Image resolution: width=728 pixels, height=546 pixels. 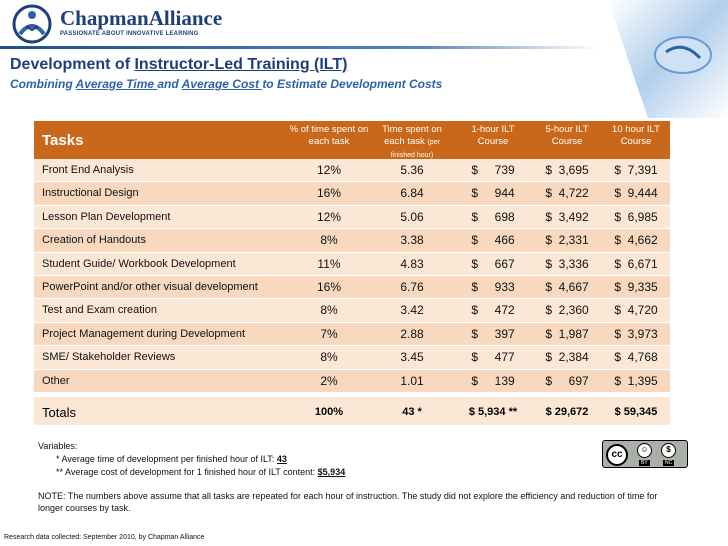 I want to click on header-1hr-line1: 1-hour ILT, so click(x=493, y=129).